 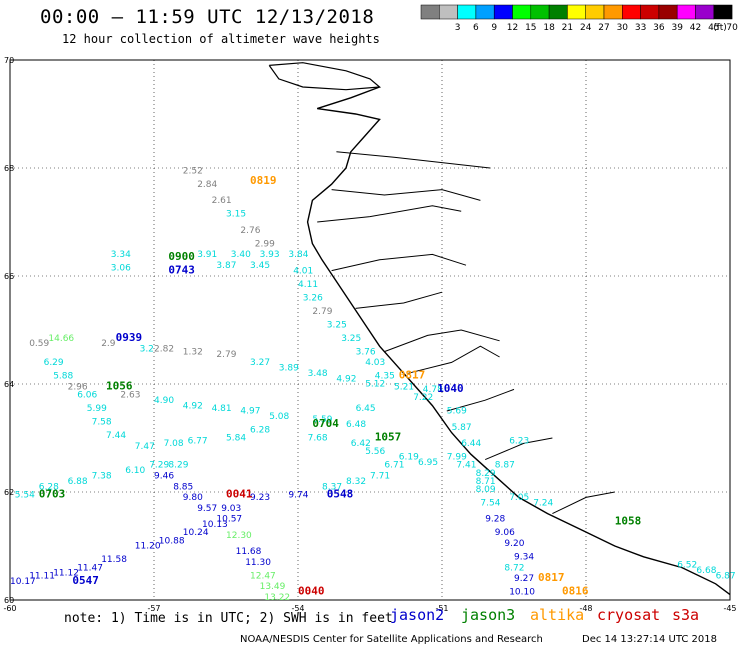 I want to click on wave-height-value: 11.12, so click(x=66, y=574).